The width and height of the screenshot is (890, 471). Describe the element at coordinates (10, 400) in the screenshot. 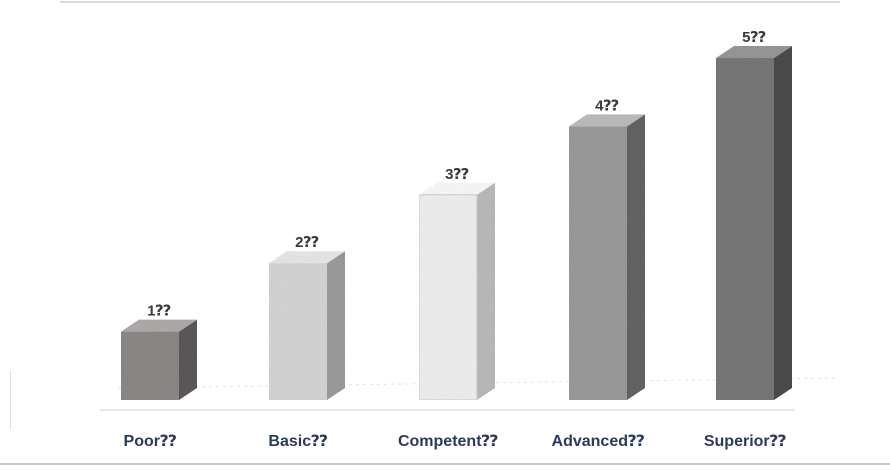

I see `left-frame-line` at that location.